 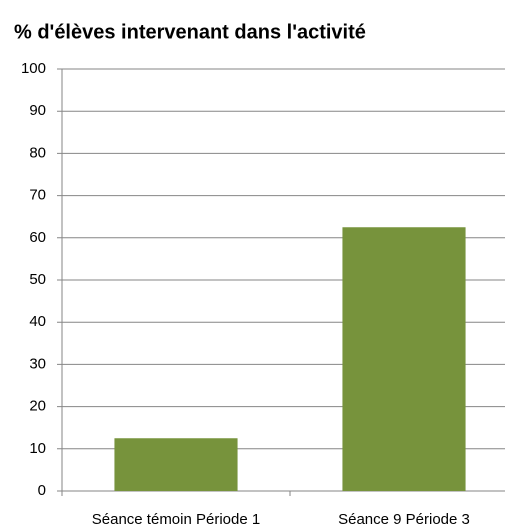 What do you see at coordinates (37, 279) in the screenshot?
I see `y-tick-label: 50` at bounding box center [37, 279].